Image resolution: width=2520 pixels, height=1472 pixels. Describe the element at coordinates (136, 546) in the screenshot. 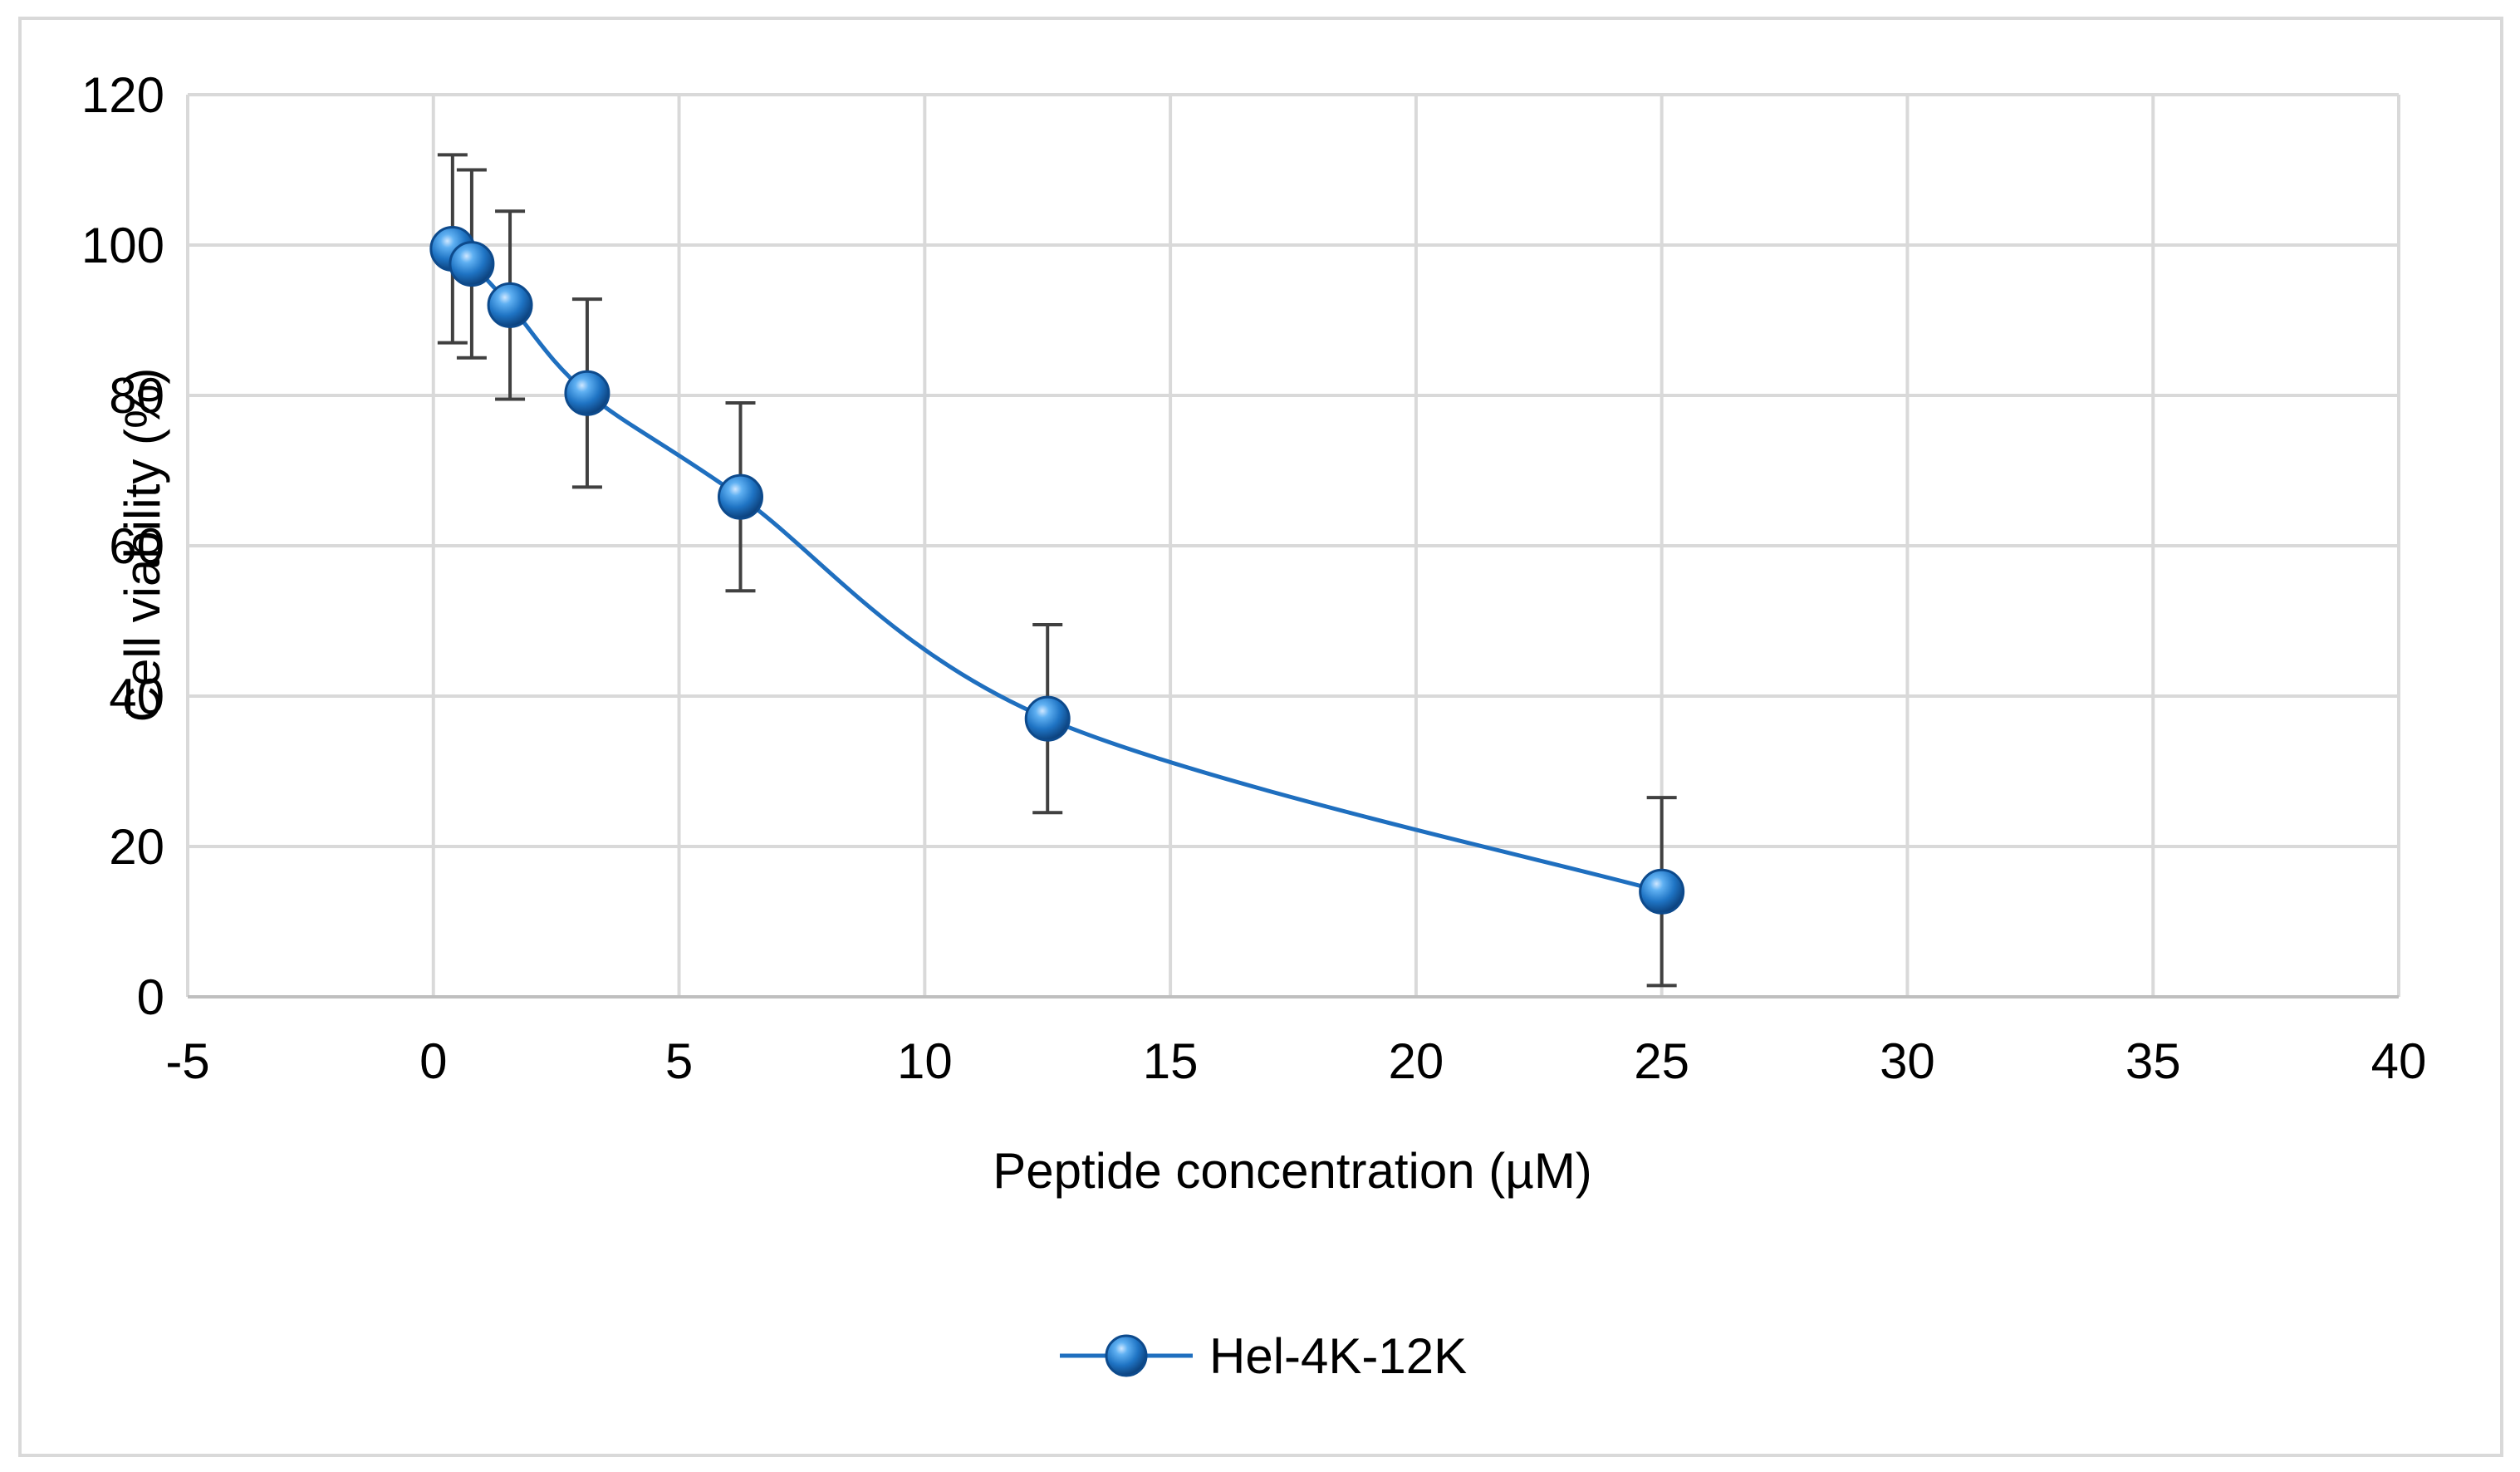

I see `y-tick-label: 60` at that location.